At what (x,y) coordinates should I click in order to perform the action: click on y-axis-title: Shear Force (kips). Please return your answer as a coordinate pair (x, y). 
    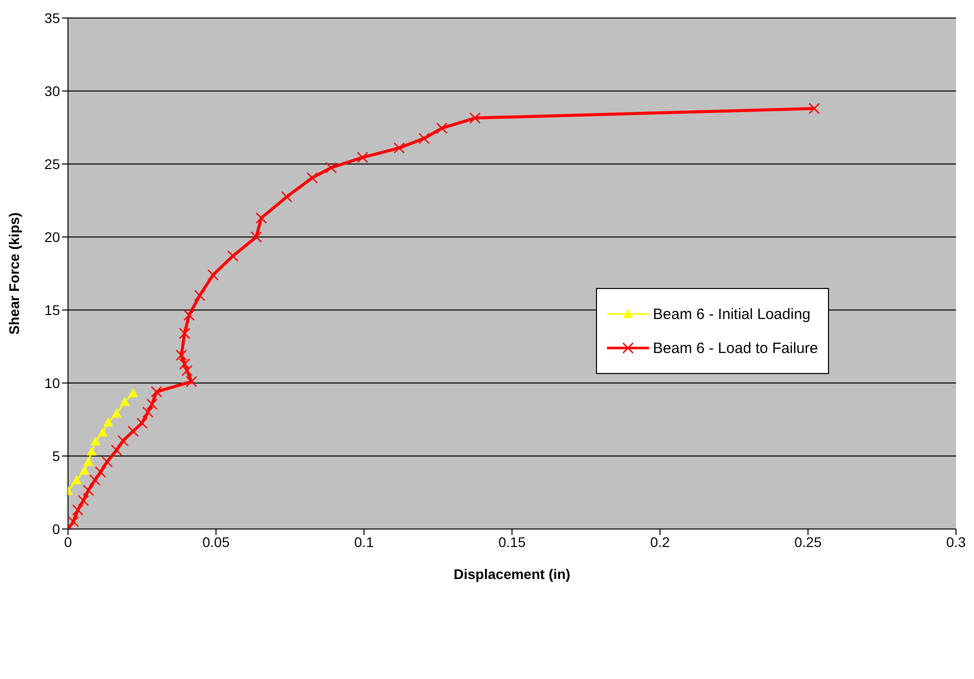
    Looking at the image, I should click on (14, 273).